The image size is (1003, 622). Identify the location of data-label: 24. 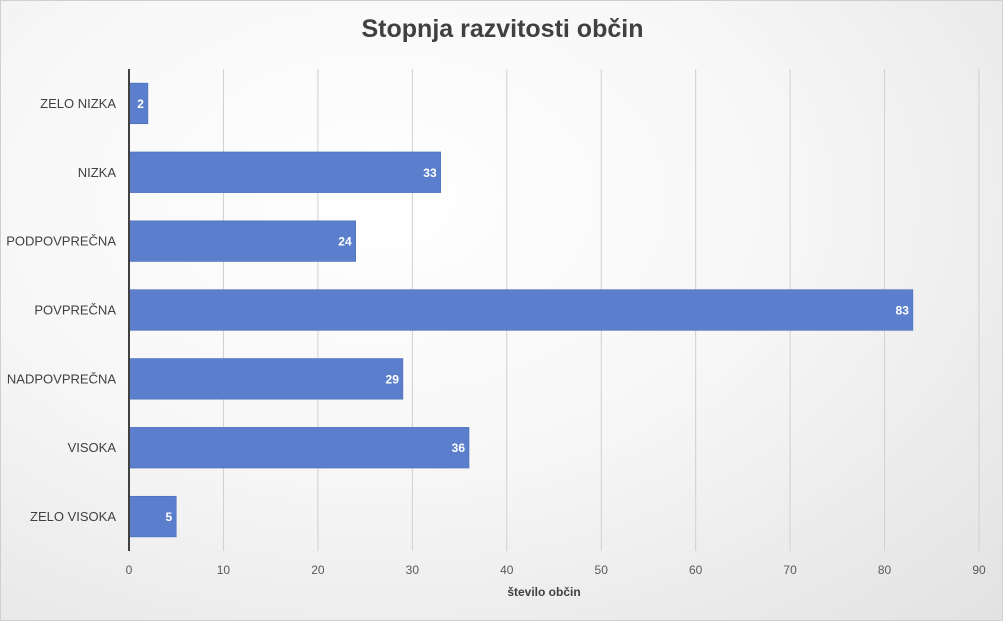
(345, 242).